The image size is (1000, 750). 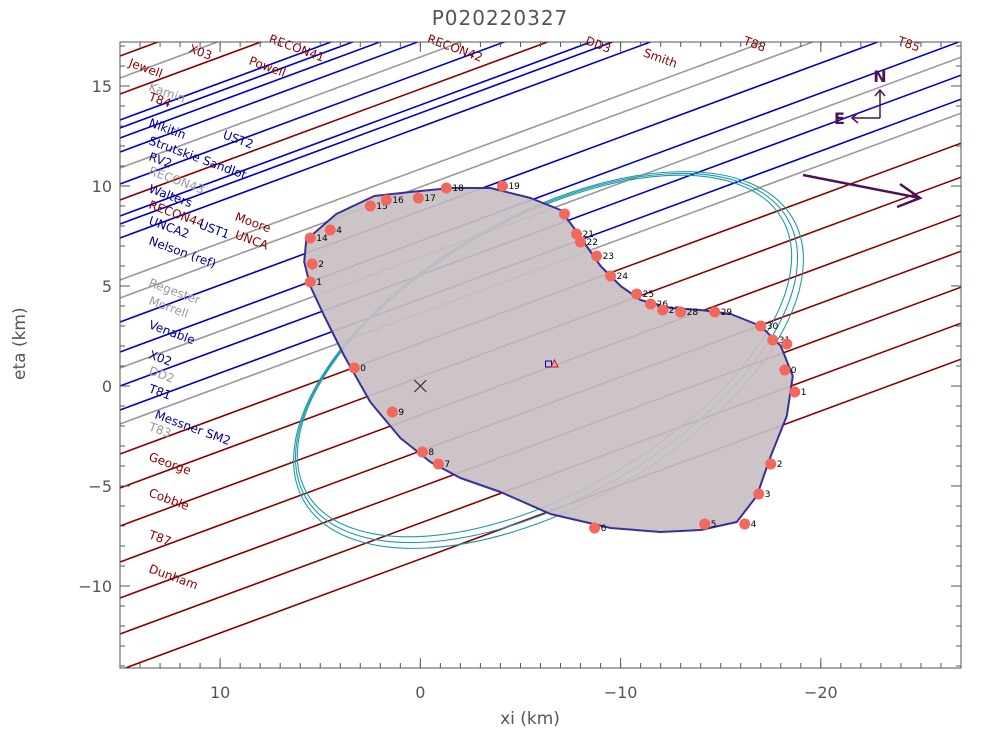 What do you see at coordinates (623, 277) in the screenshot?
I see `point-label: 24` at bounding box center [623, 277].